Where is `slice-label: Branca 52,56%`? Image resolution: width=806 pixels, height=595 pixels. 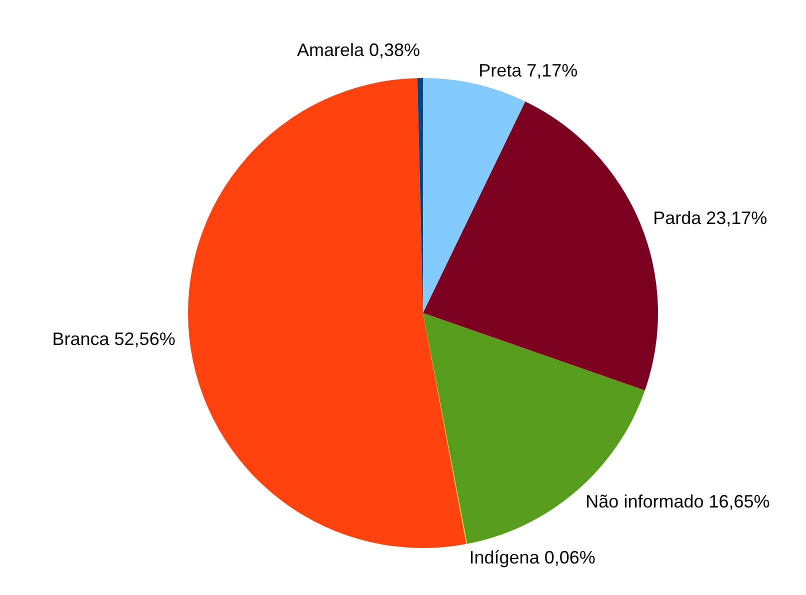
slice-label: Branca 52,56% is located at coordinates (114, 338).